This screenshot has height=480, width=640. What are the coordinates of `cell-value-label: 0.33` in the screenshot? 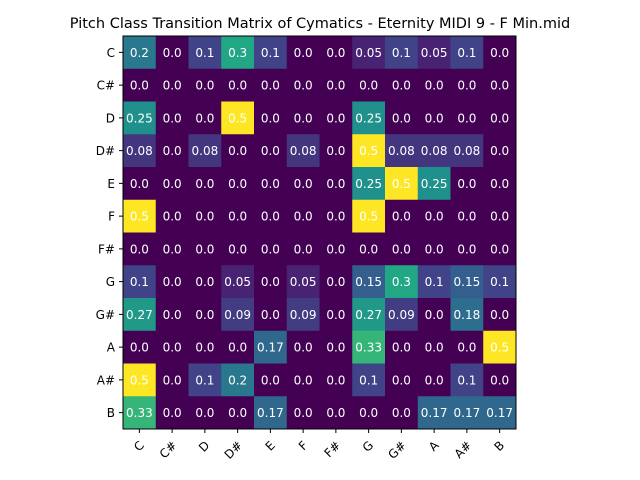 It's located at (139, 413).